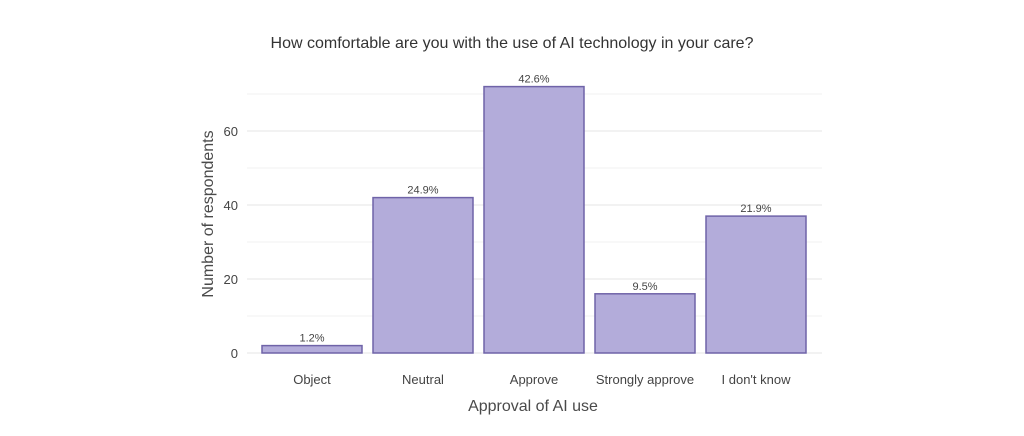  What do you see at coordinates (423, 379) in the screenshot?
I see `x-tick-label: Neutral` at bounding box center [423, 379].